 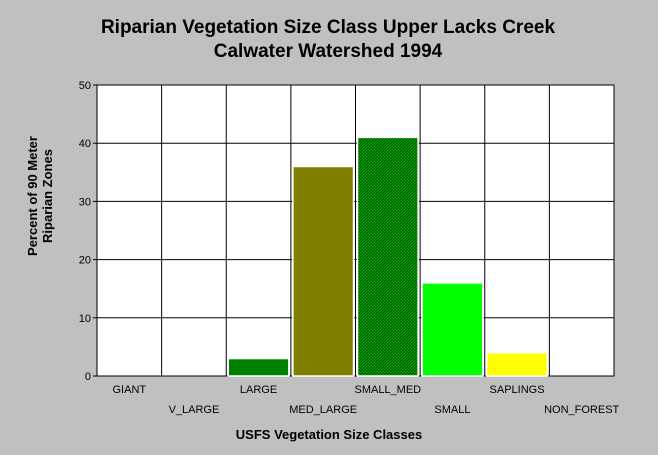 I want to click on bar-saplings, so click(x=517, y=364).